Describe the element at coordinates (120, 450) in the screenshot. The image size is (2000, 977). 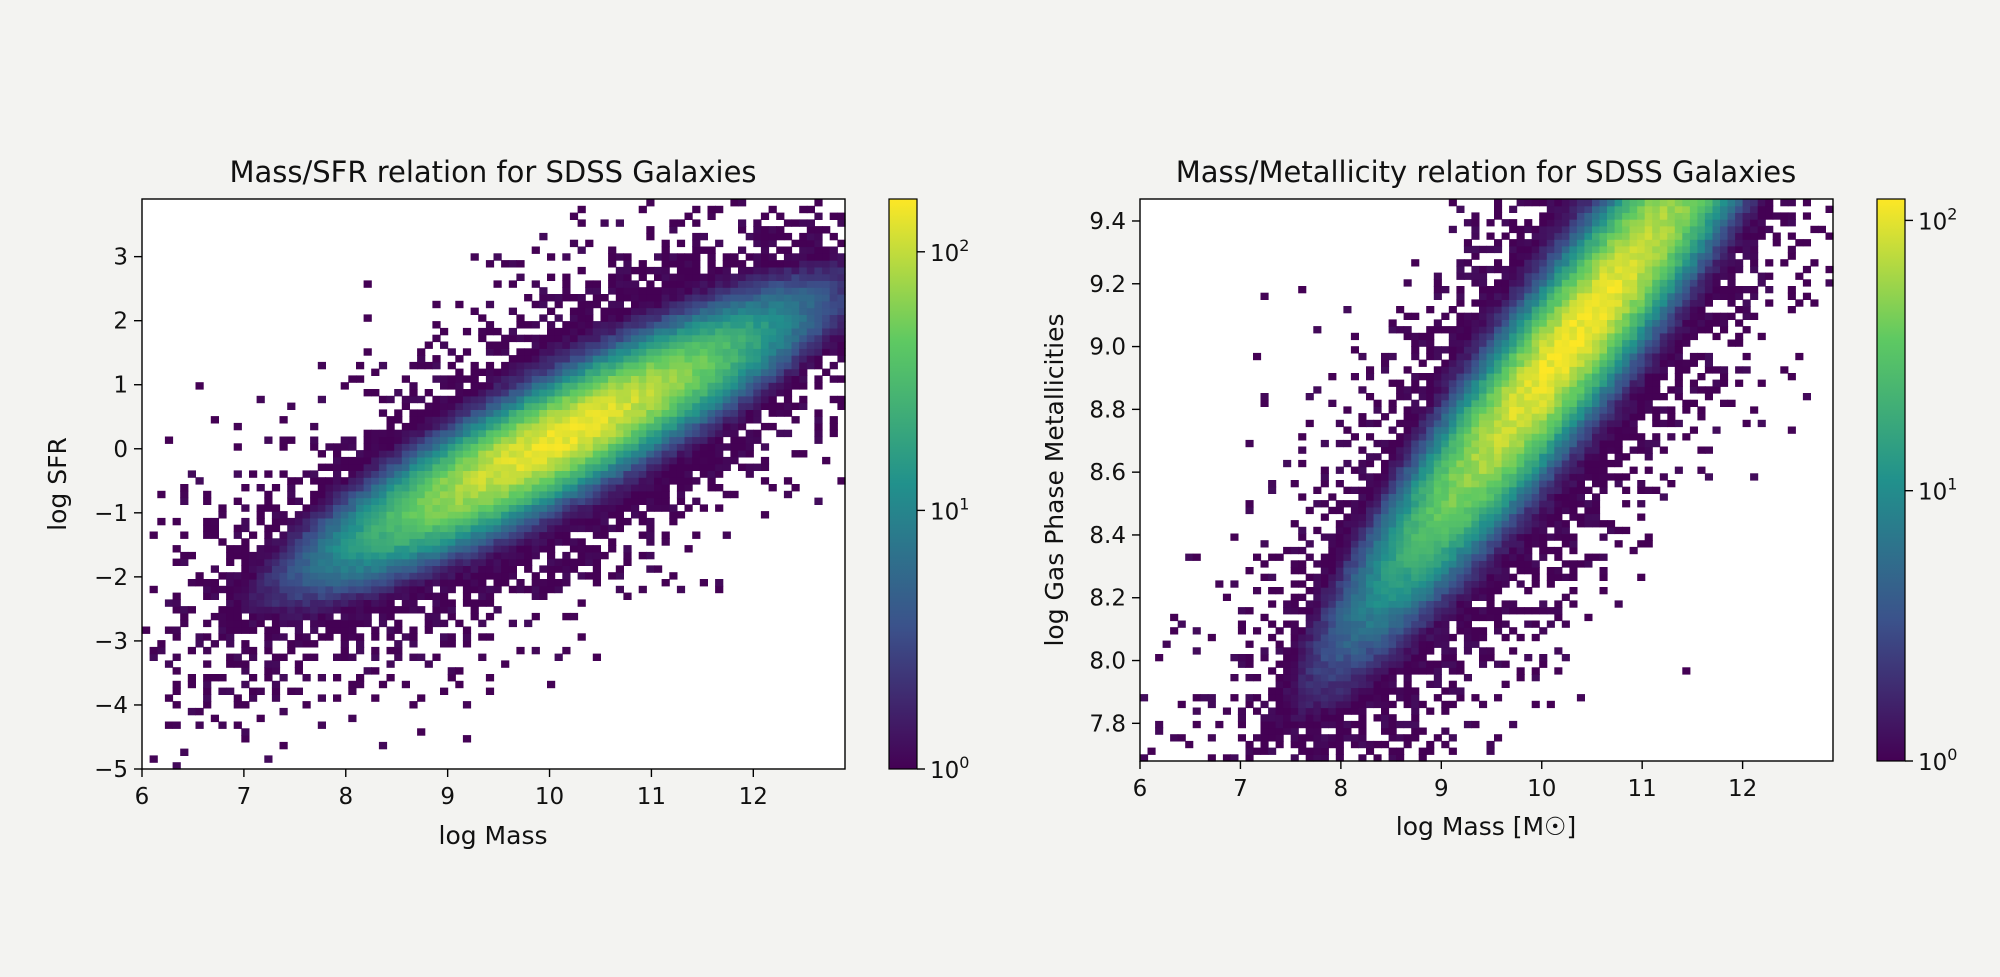
I see `y-tick-label: 0` at that location.